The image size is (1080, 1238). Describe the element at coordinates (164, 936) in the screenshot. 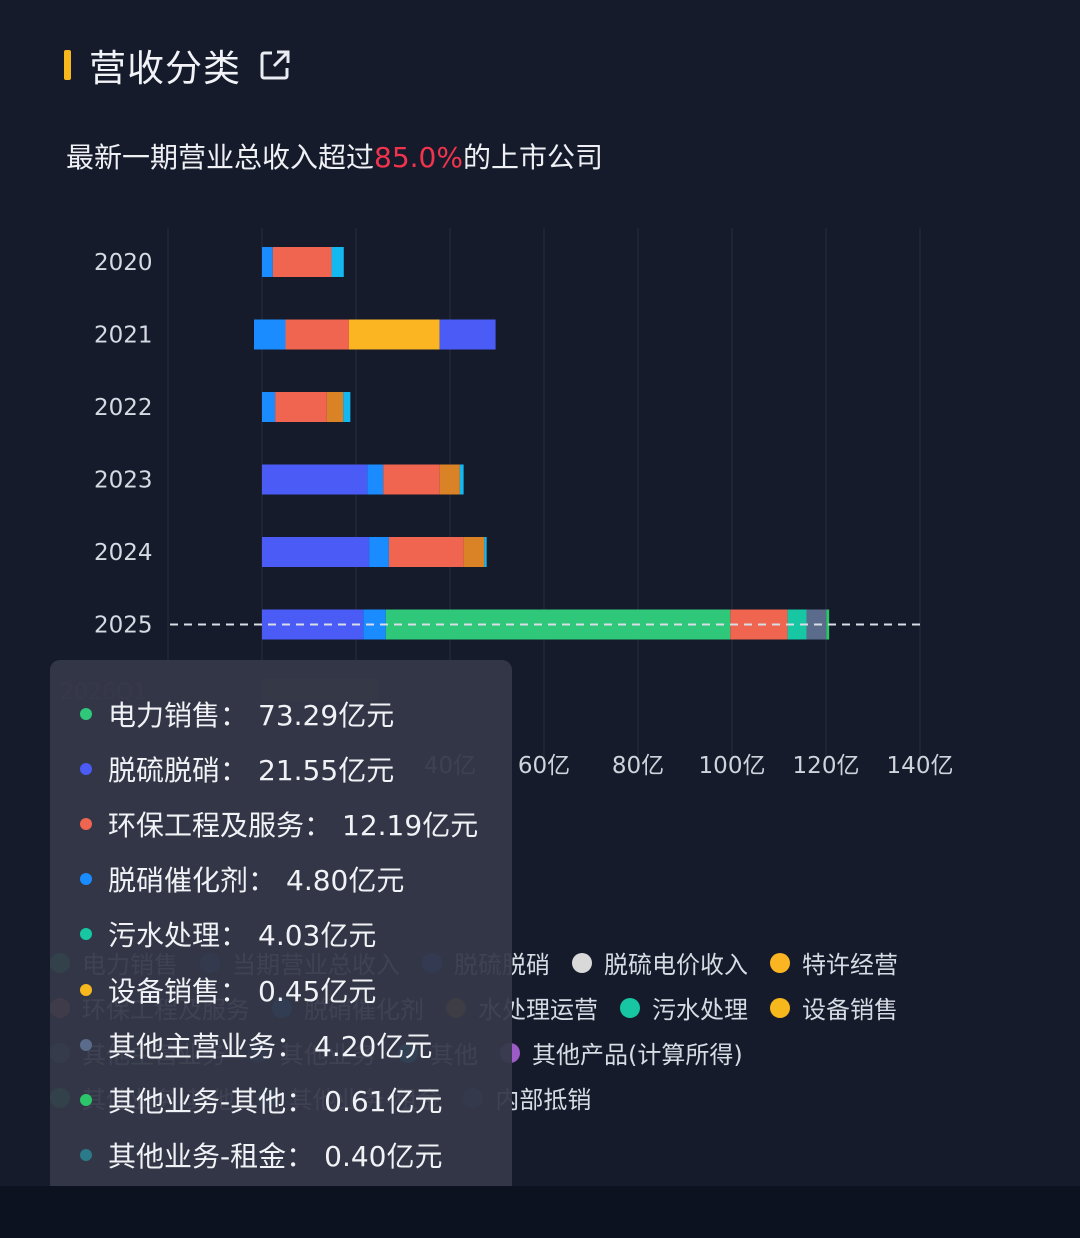

I see `tooltip-name: 污水处理` at that location.